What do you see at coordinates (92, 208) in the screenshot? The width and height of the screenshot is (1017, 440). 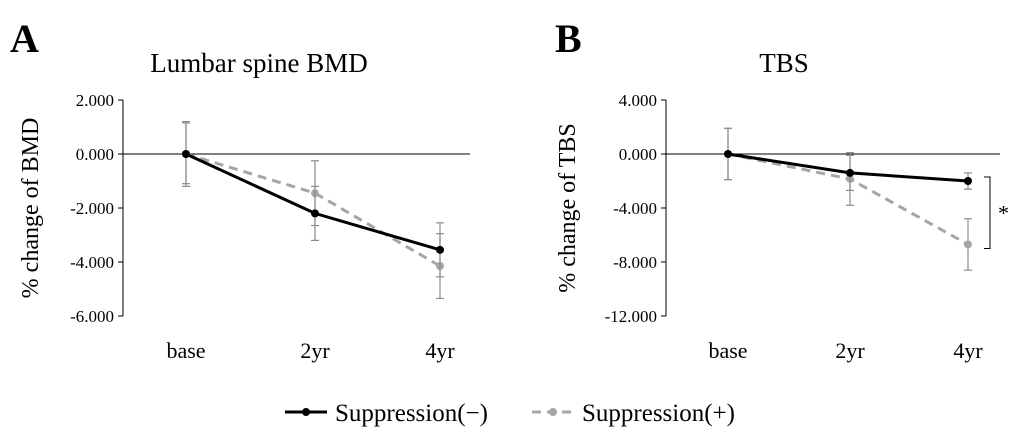 I see `y-tick-label-a: -2.000` at bounding box center [92, 208].